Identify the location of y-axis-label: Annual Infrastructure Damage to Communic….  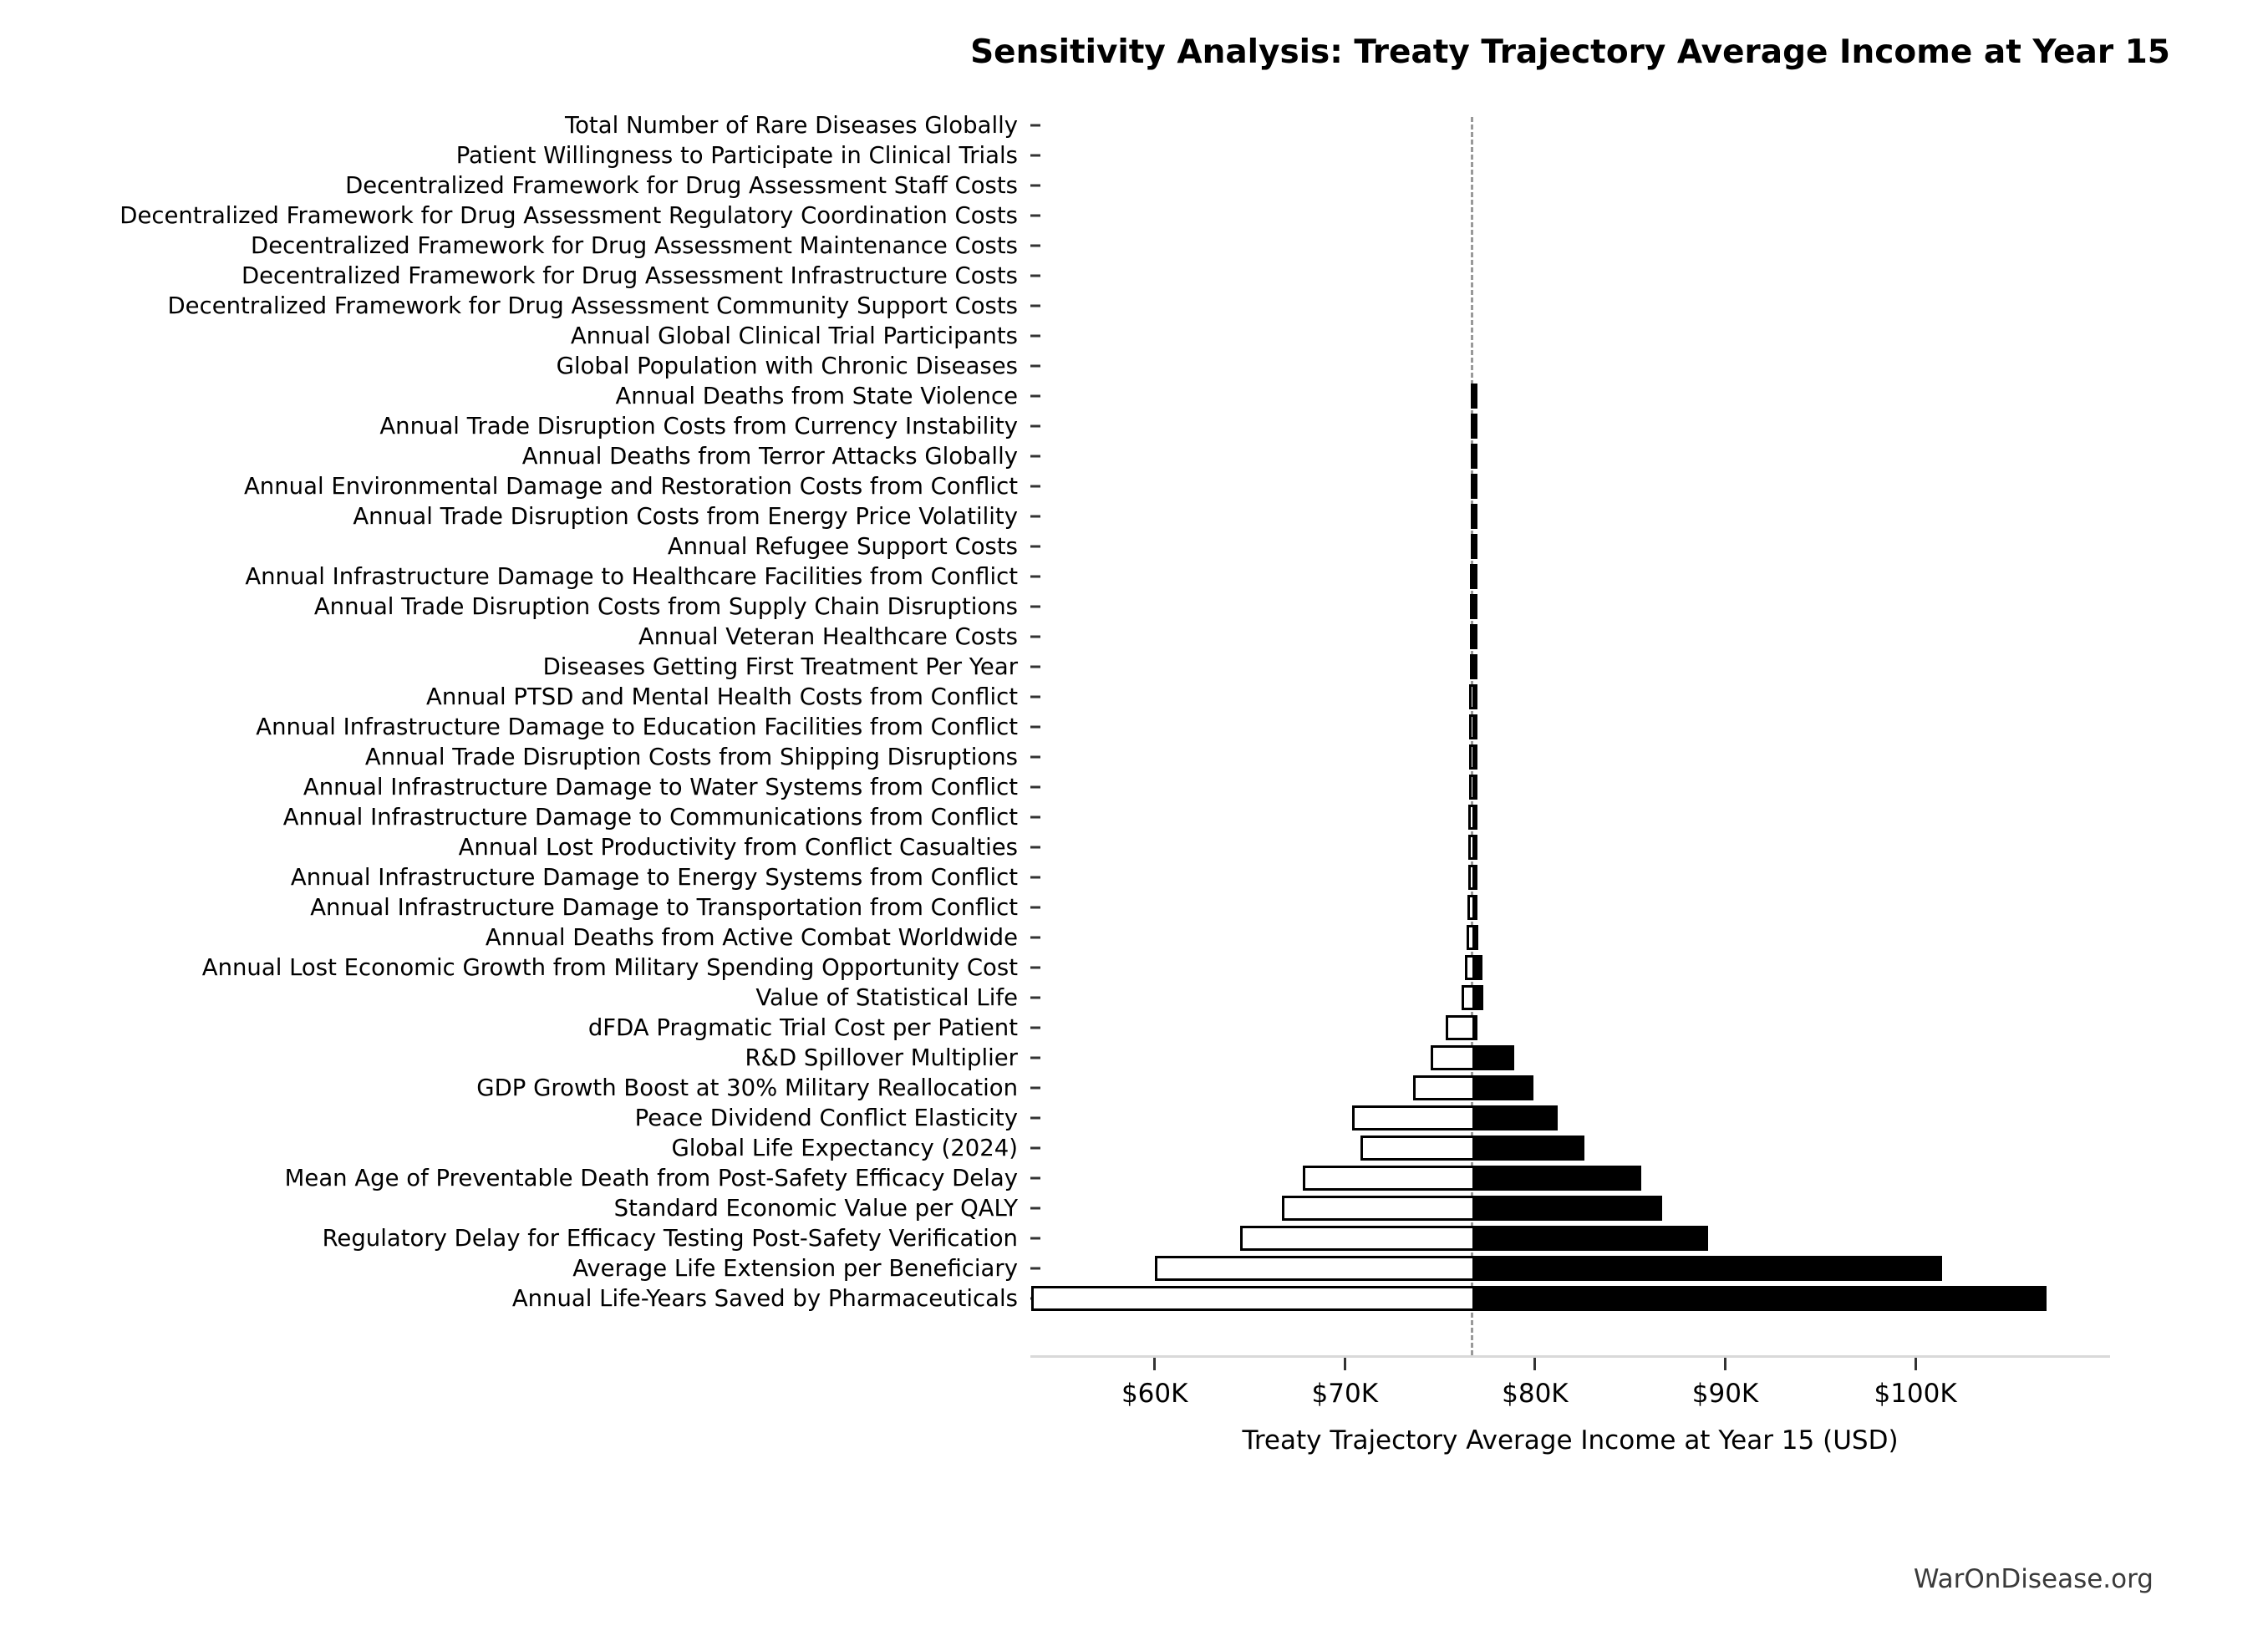
(650, 817).